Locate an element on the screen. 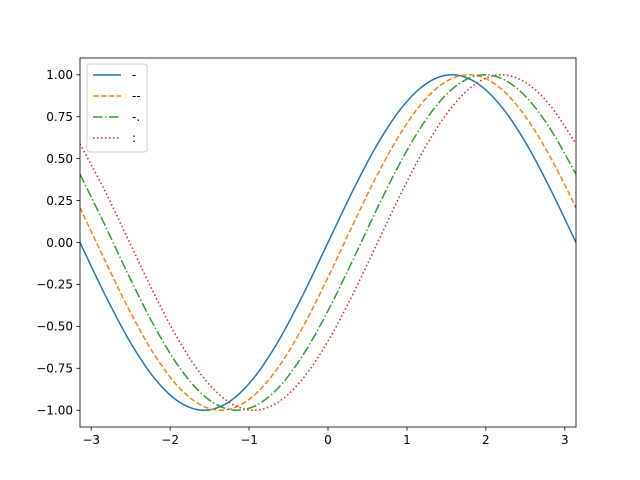 The height and width of the screenshot is (480, 640). x-tick-label: 3 is located at coordinates (565, 440).